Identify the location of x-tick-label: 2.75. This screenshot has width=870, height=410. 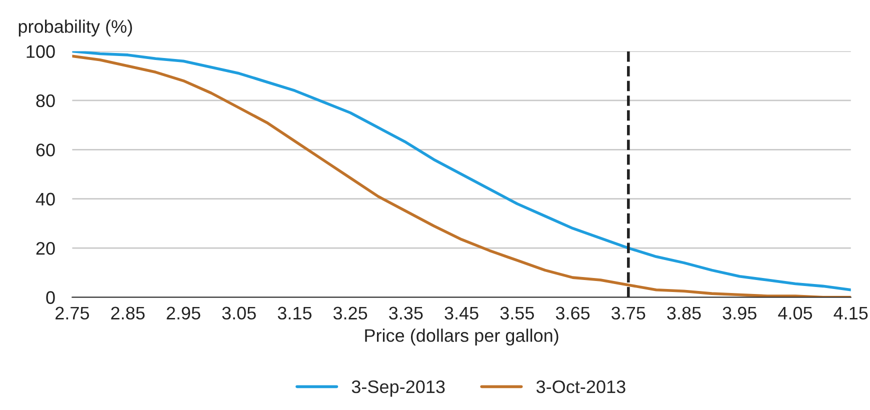
(73, 313).